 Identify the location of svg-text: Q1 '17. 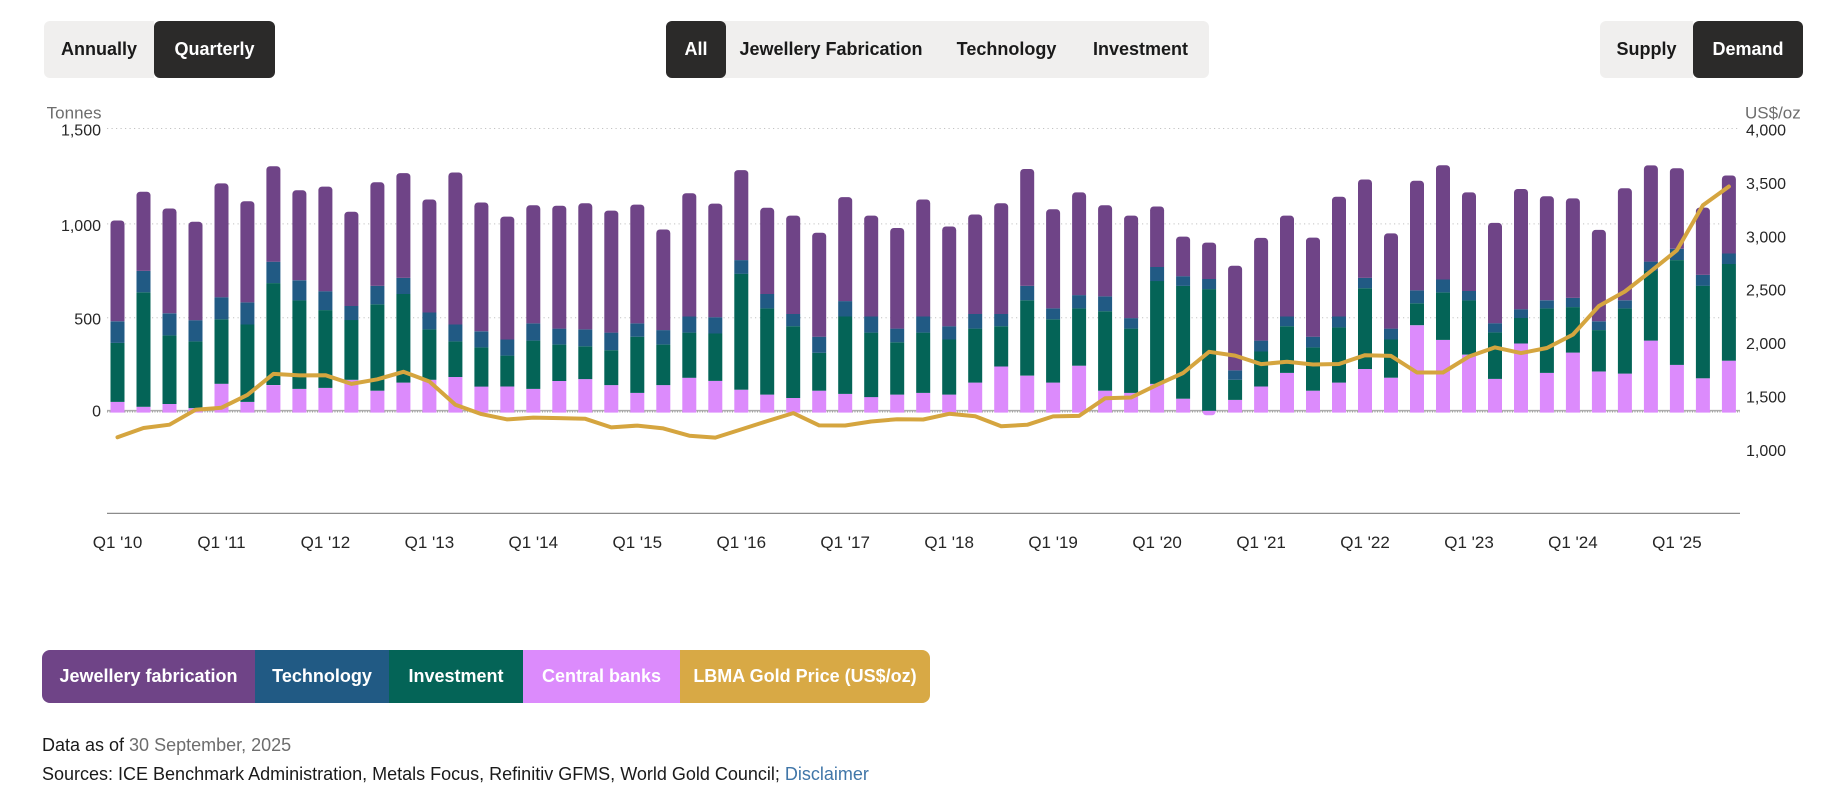
(845, 542).